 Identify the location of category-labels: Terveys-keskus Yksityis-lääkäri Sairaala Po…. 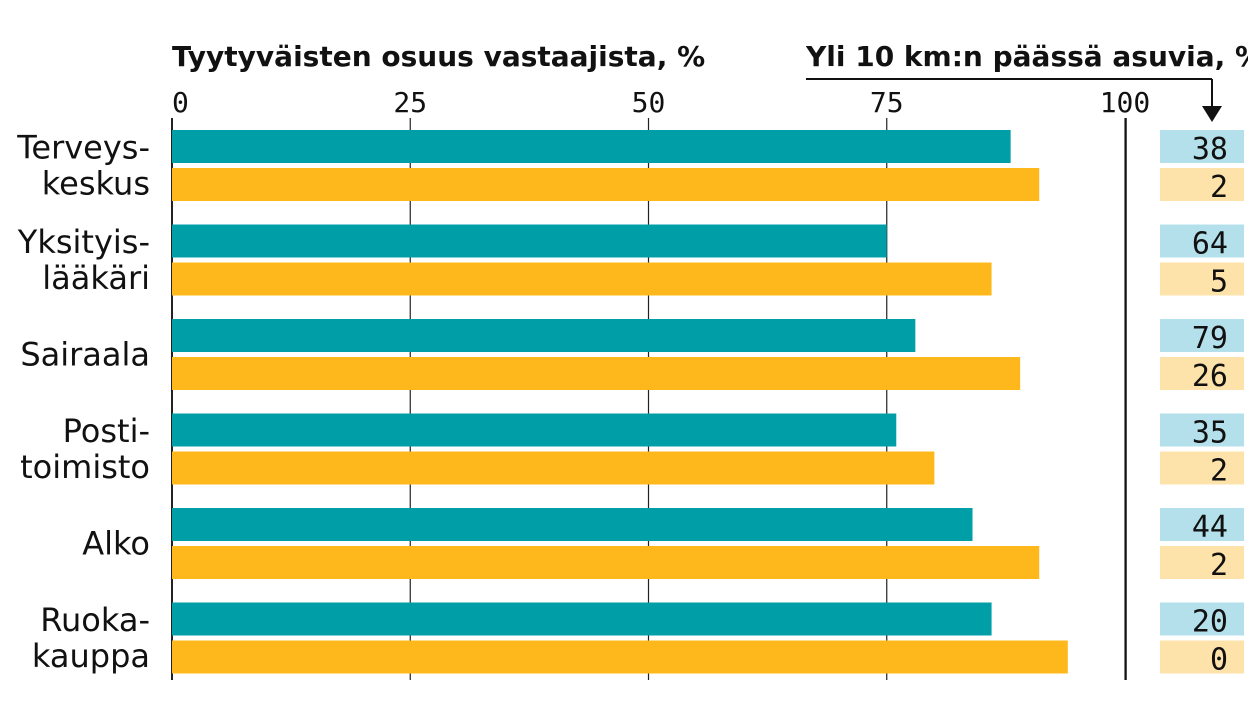
(83, 402).